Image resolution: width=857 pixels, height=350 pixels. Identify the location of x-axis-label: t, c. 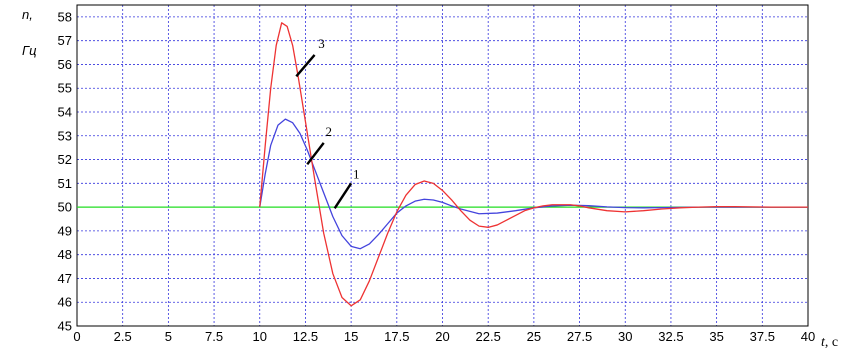
(829, 342).